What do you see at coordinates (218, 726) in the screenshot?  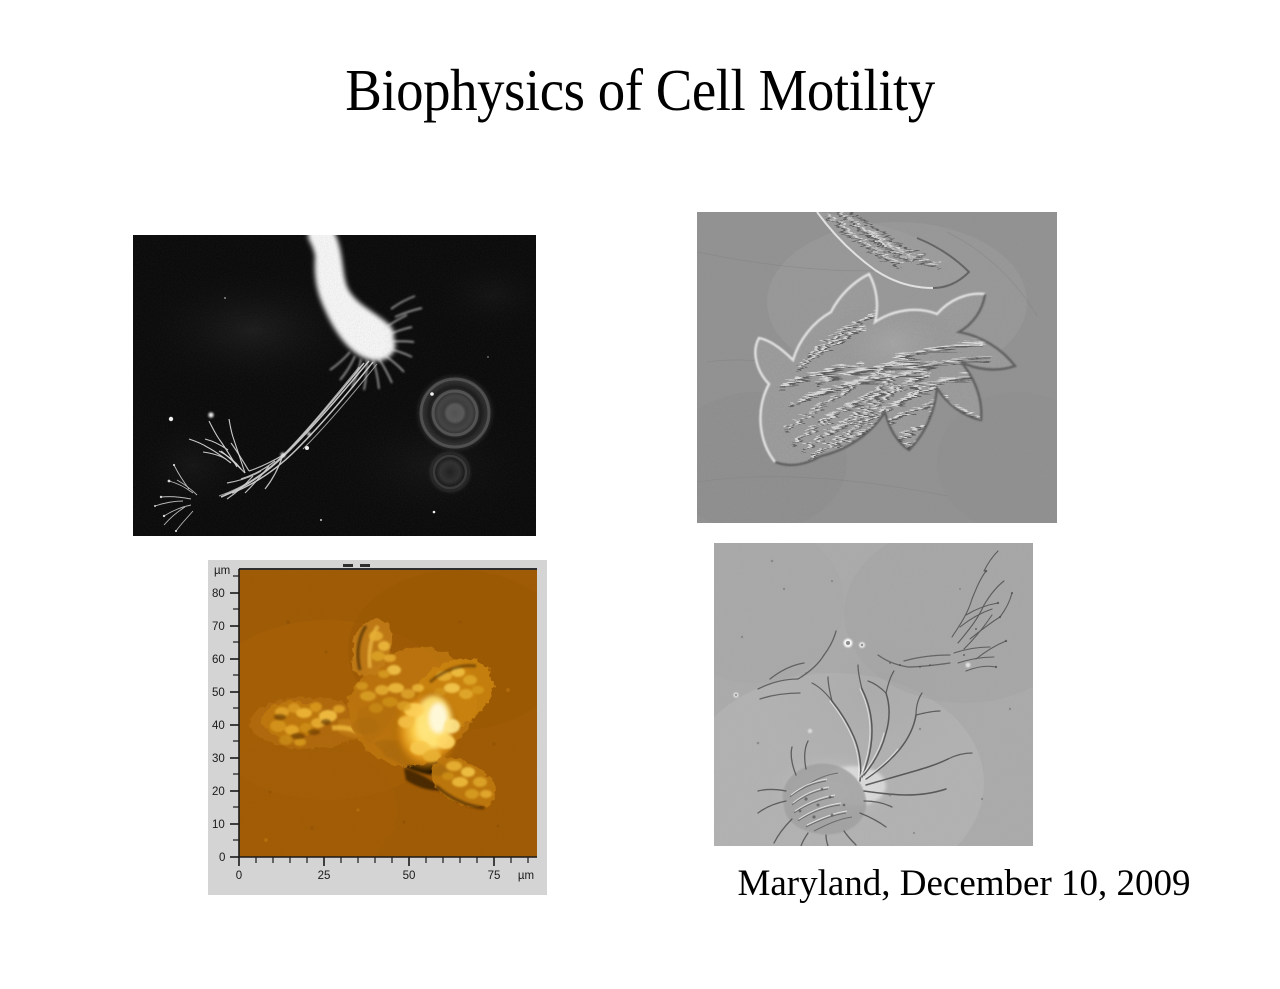 I see `svg-text: 40` at bounding box center [218, 726].